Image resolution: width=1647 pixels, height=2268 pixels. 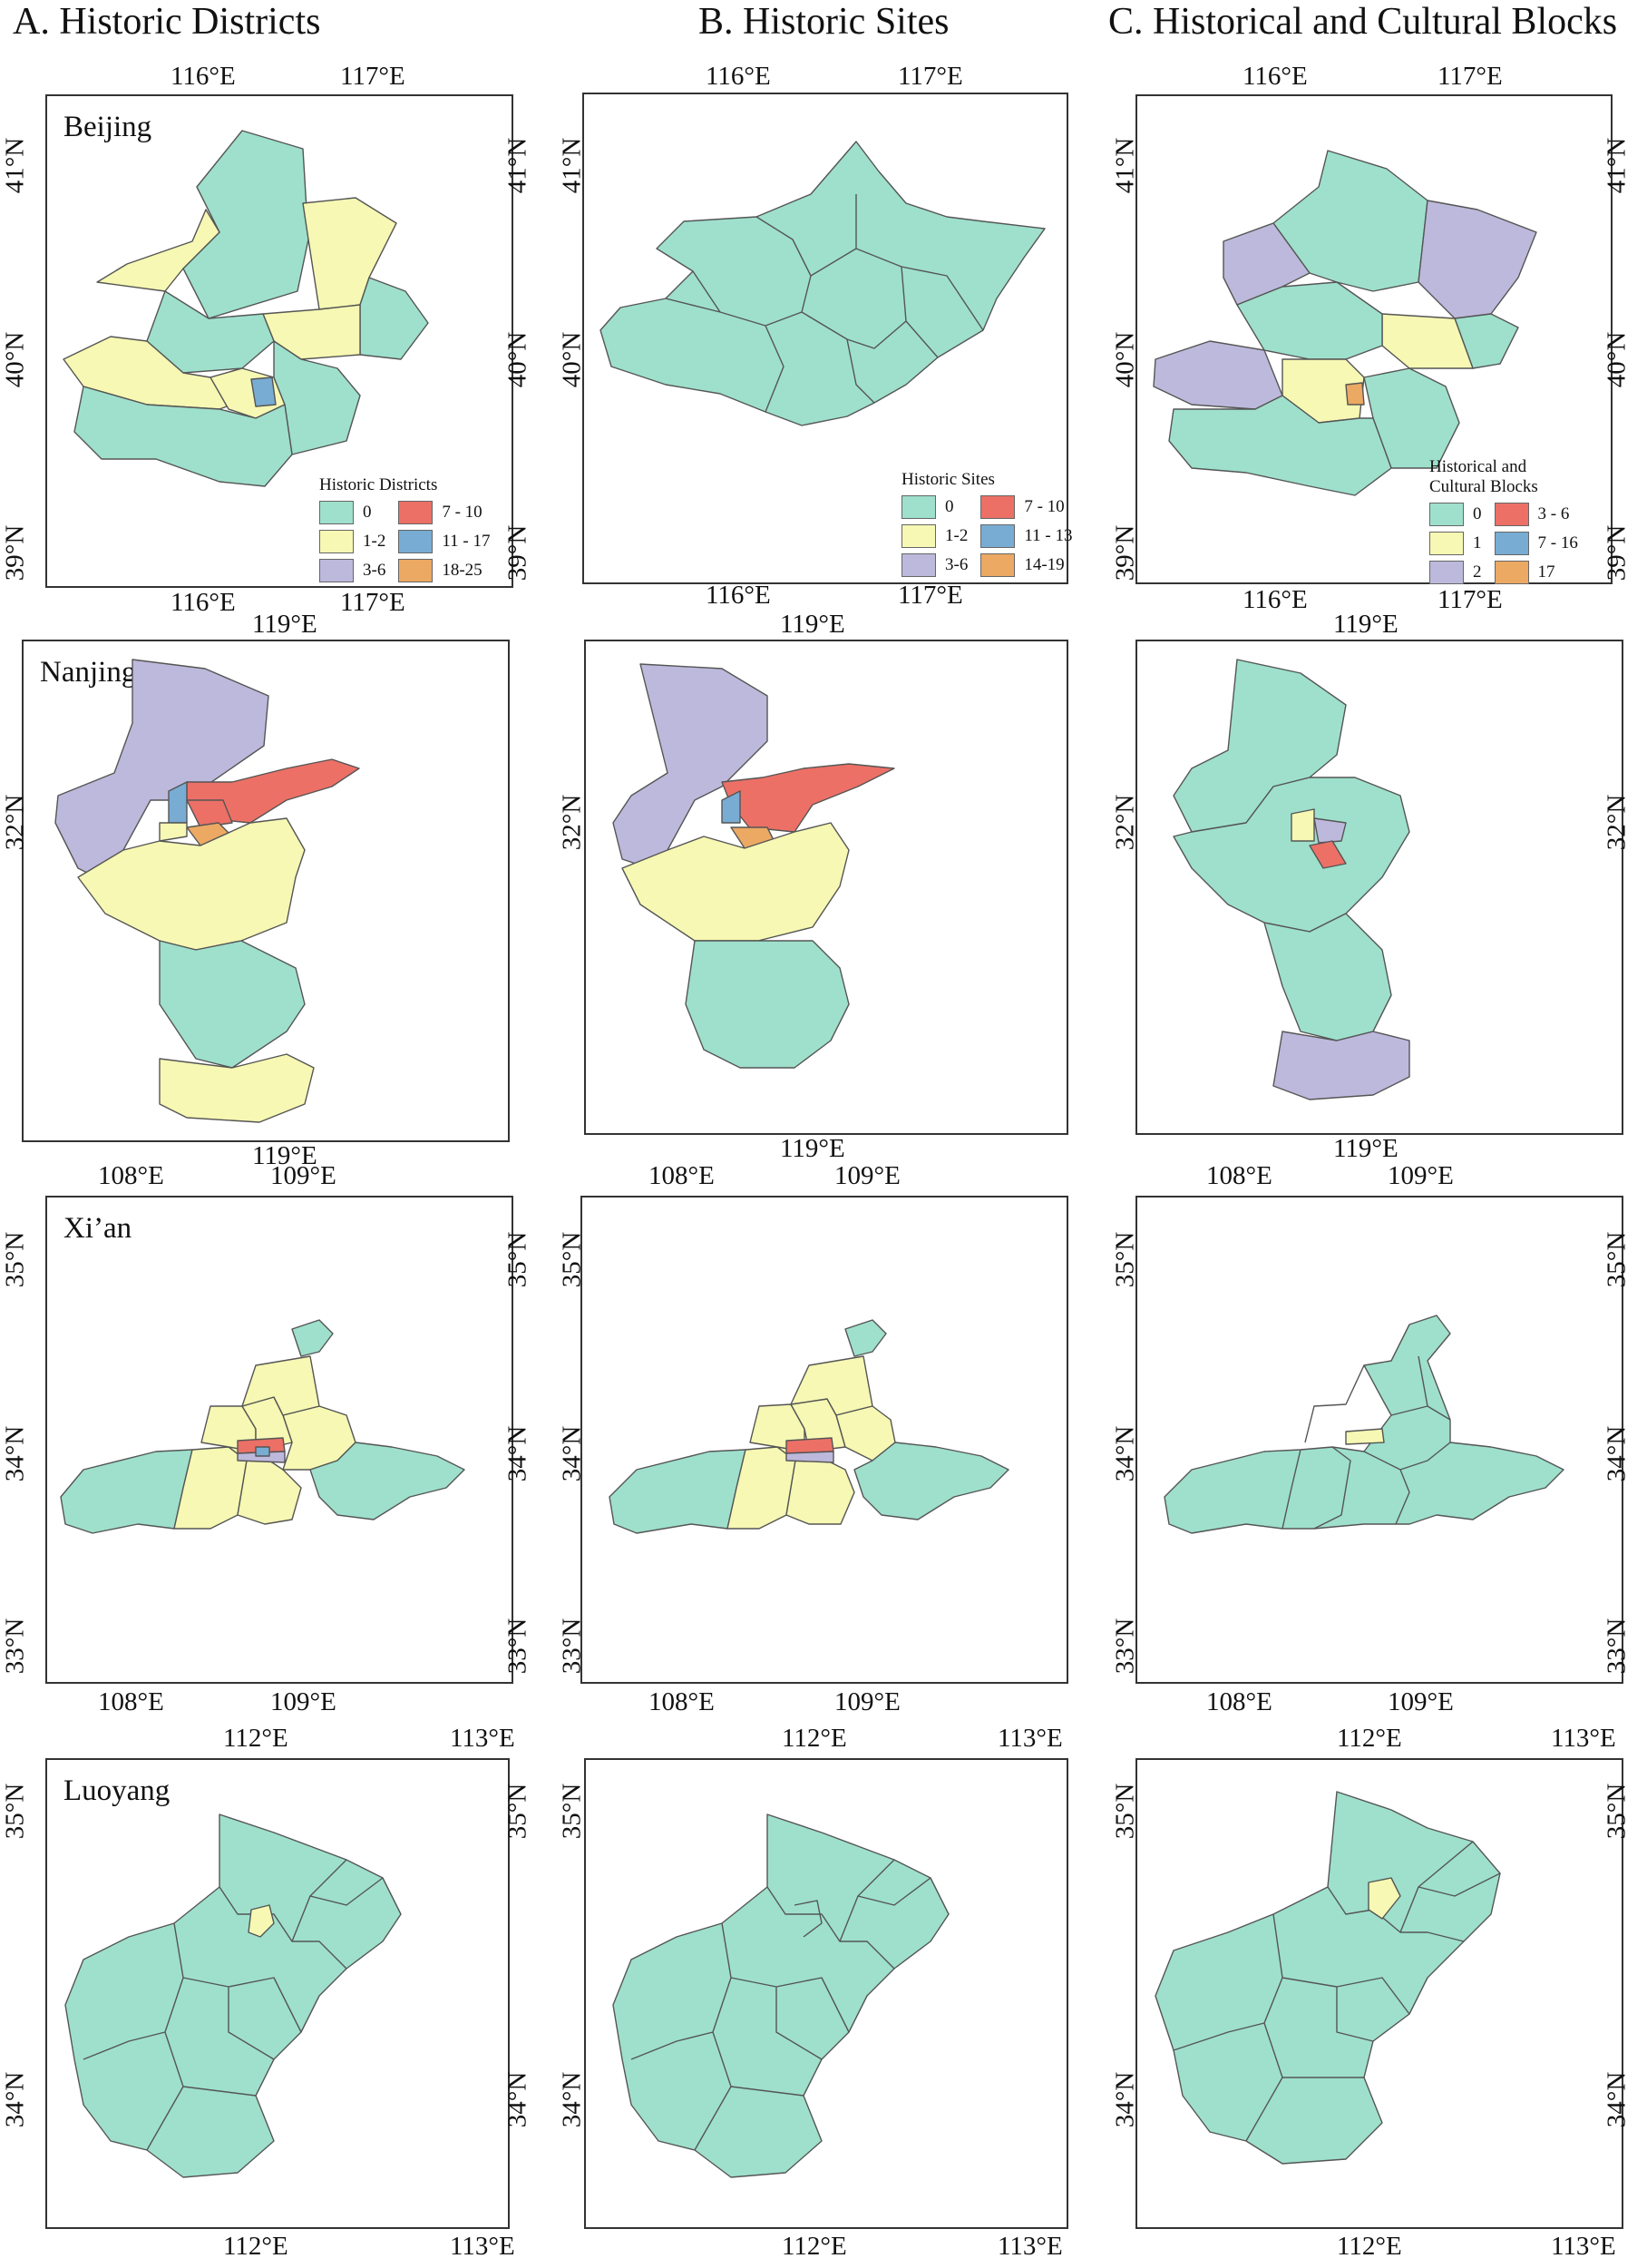 I want to click on legend-title: Historic Districts, so click(x=378, y=484).